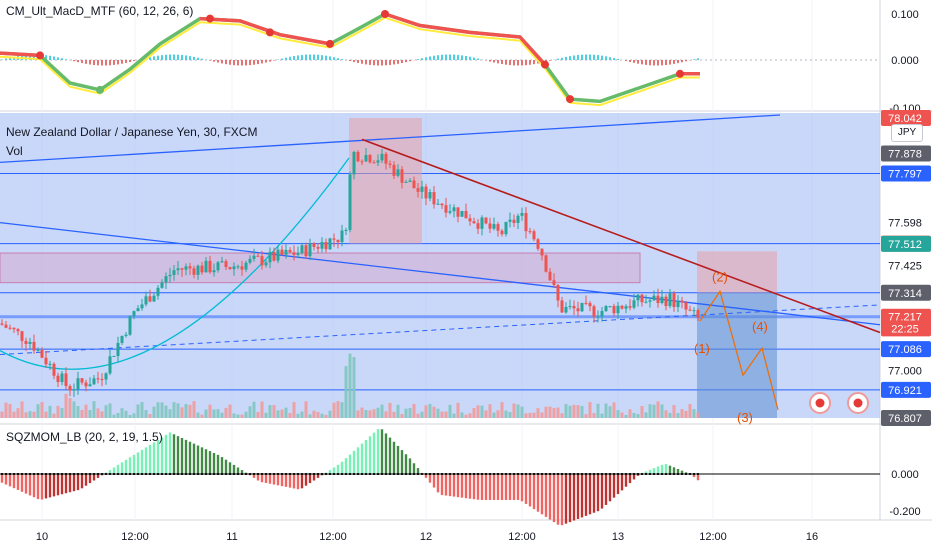  What do you see at coordinates (14, 151) in the screenshot?
I see `volume-title: Vol` at bounding box center [14, 151].